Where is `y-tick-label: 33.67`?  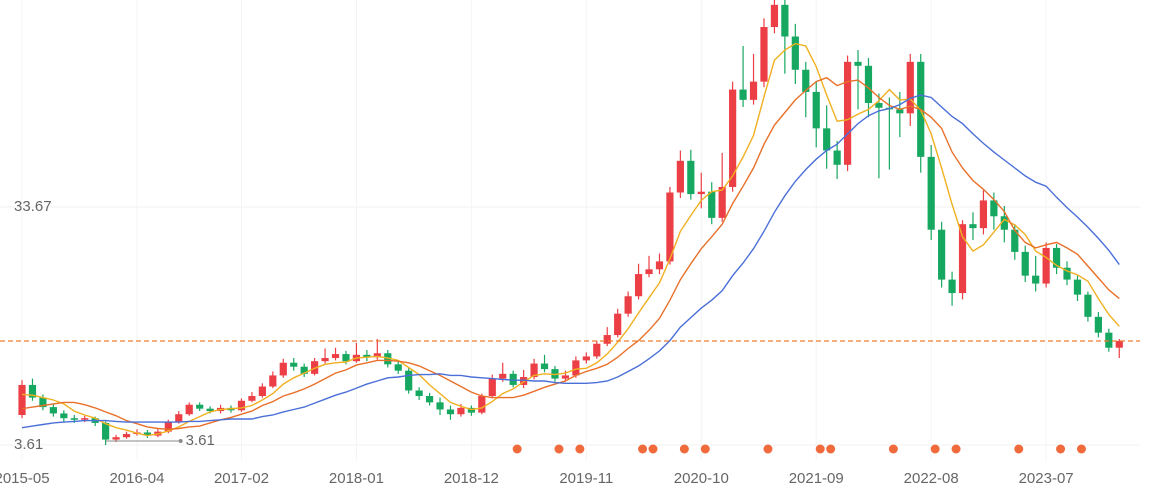
y-tick-label: 33.67 is located at coordinates (33, 206).